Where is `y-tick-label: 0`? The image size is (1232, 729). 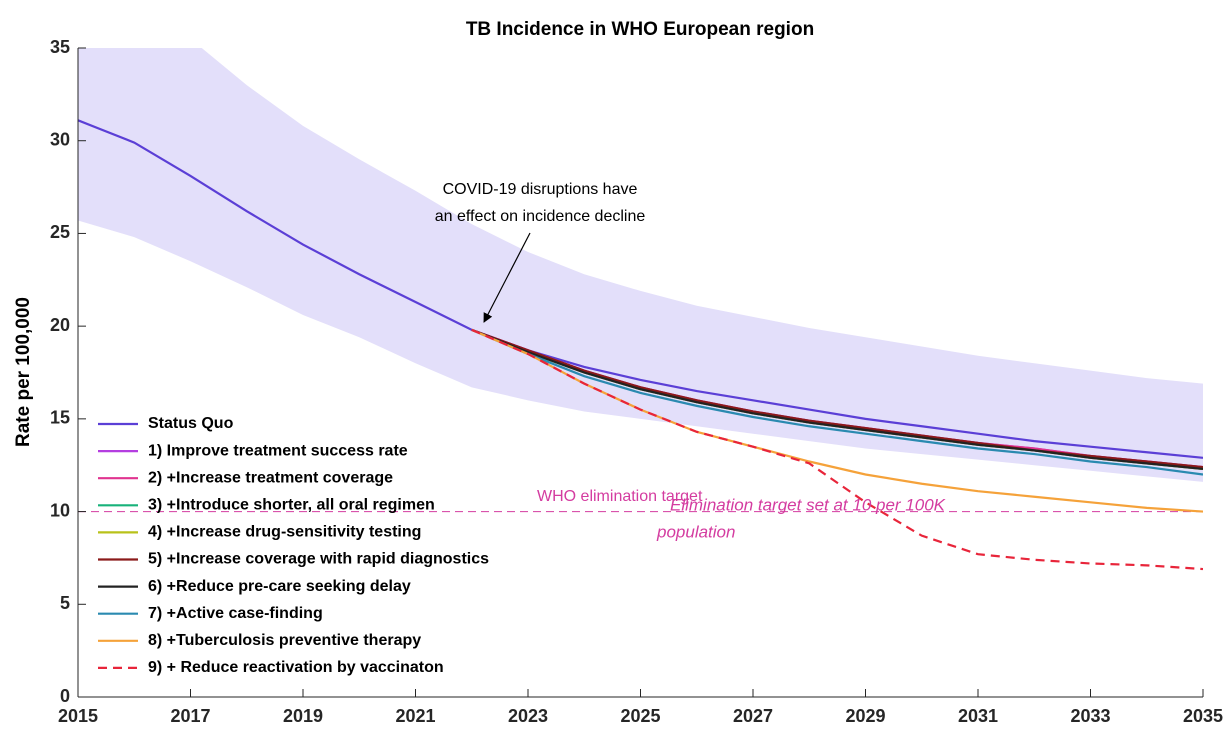 y-tick-label: 0 is located at coordinates (65, 696).